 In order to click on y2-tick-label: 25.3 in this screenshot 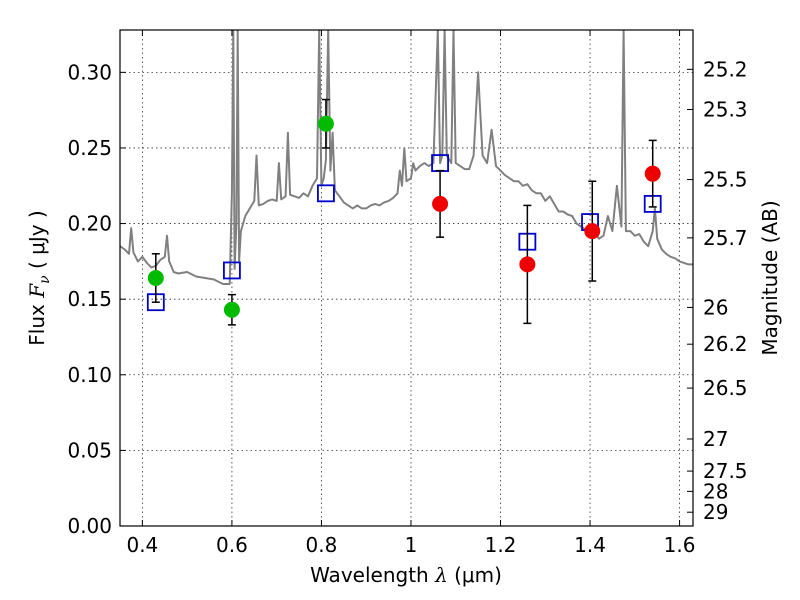, I will do `click(725, 110)`.